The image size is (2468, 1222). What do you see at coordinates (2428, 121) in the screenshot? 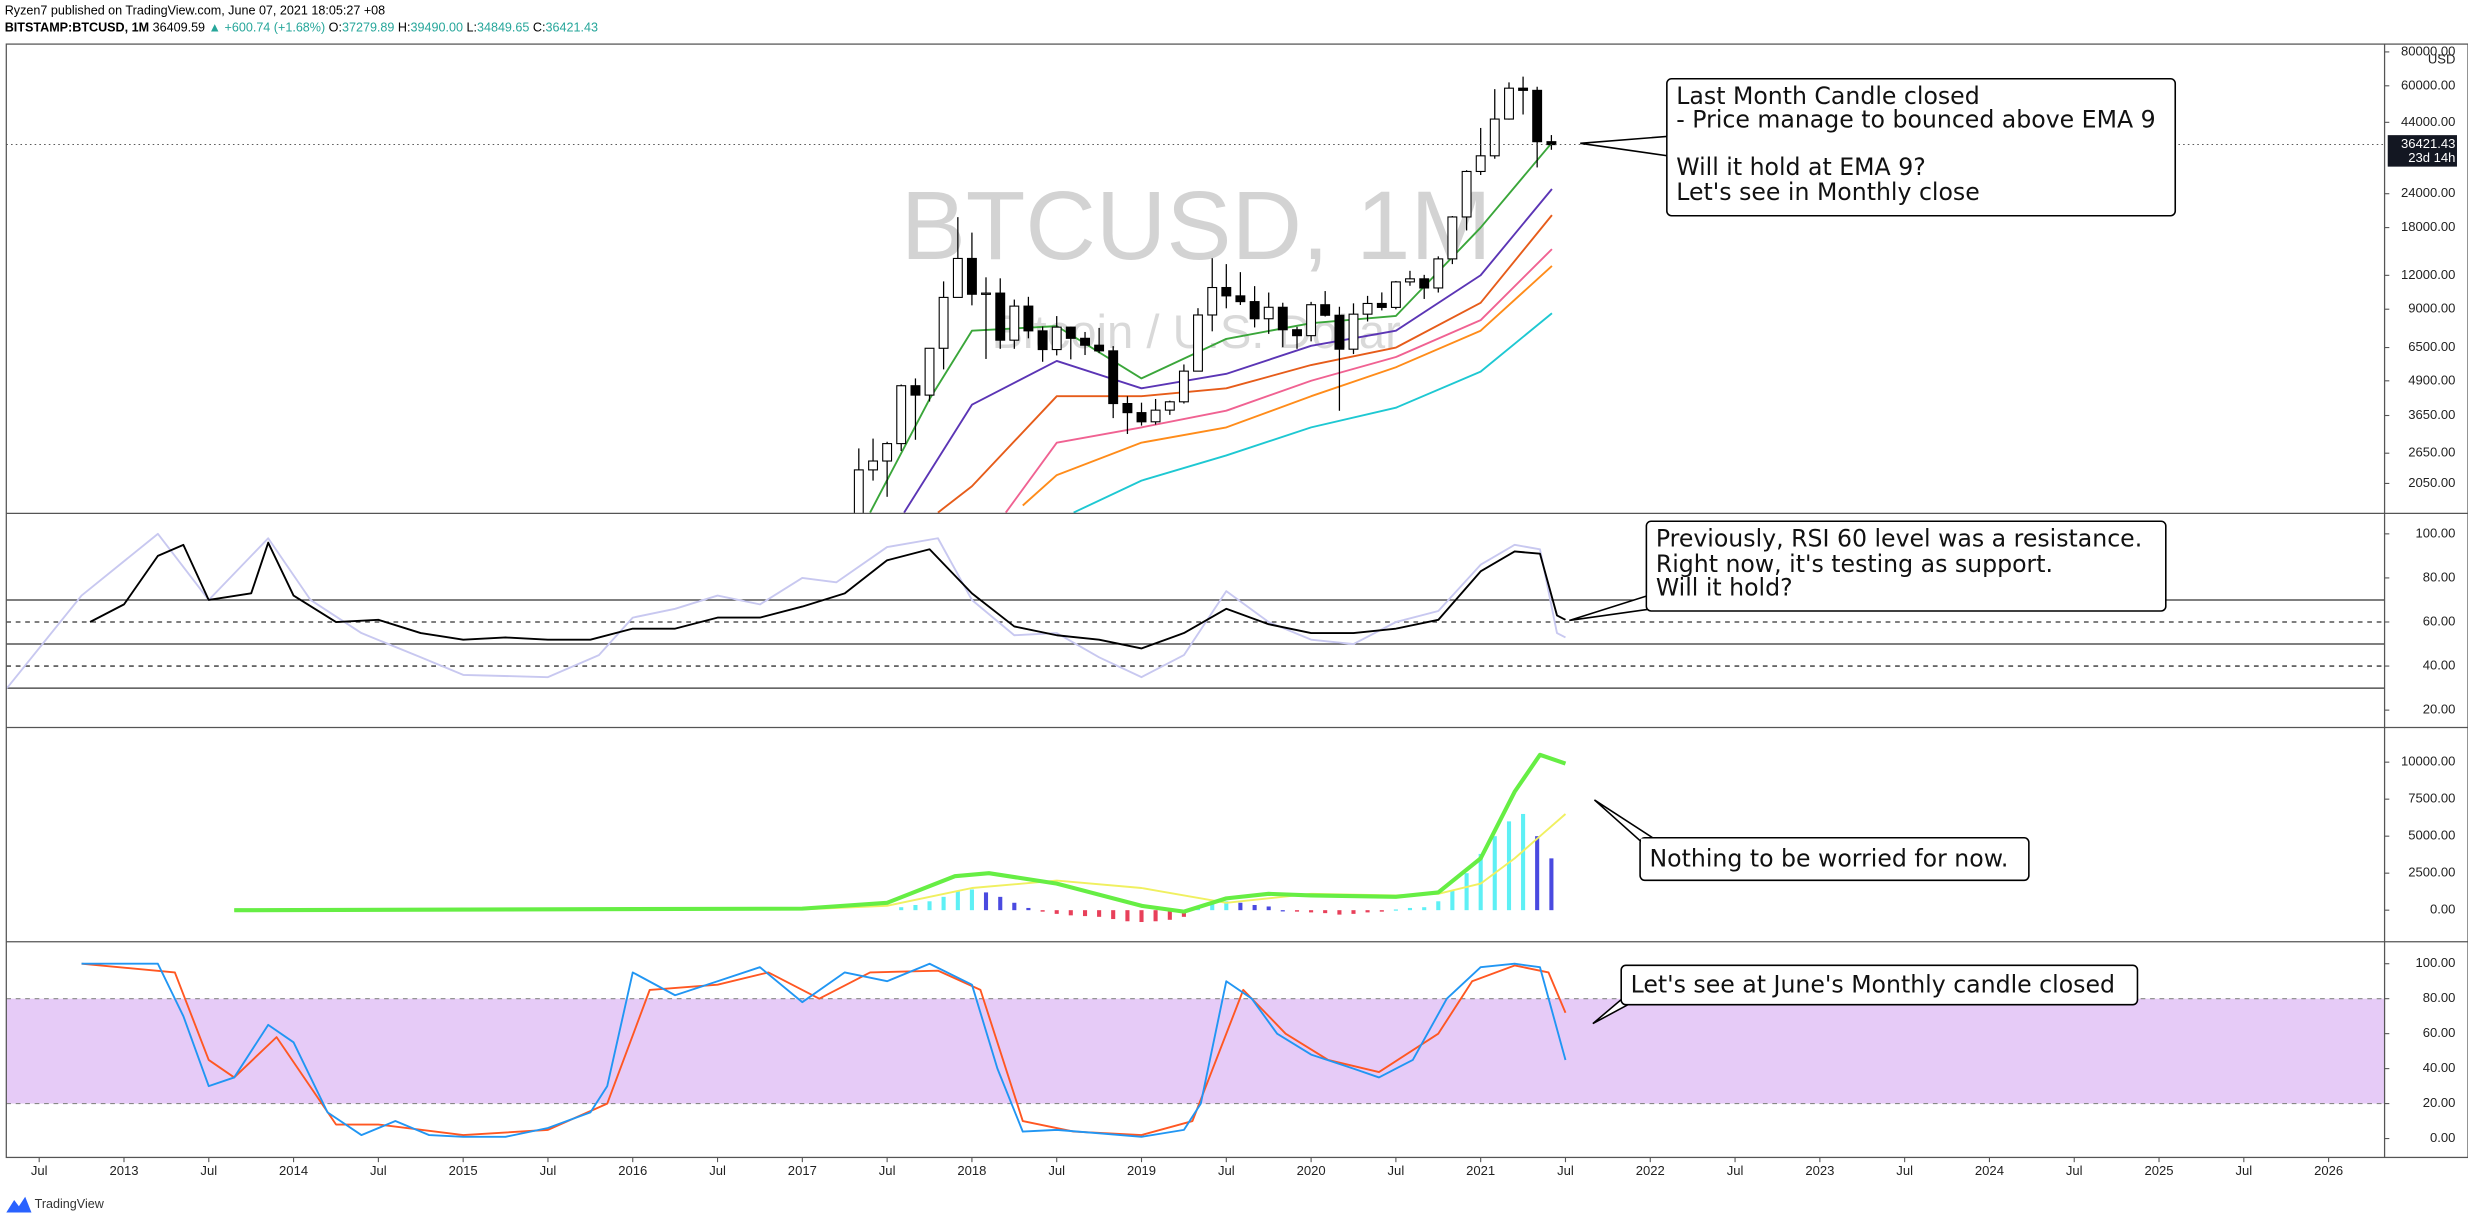
I see `y-tick-label: 44000.00` at bounding box center [2428, 121].